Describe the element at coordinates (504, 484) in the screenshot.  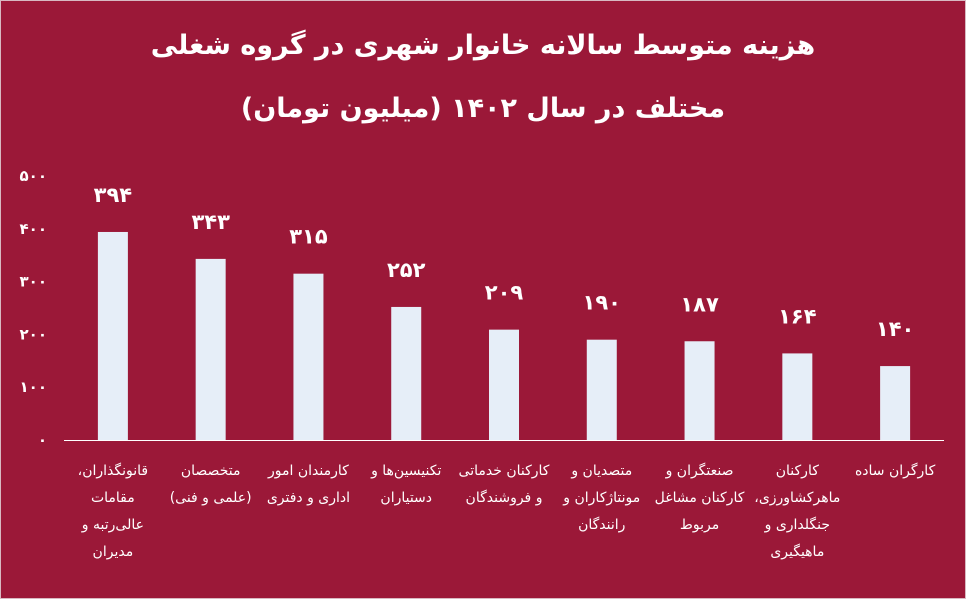
I see `x-category-label: کارکنان خدماتی و فروشندگان` at that location.